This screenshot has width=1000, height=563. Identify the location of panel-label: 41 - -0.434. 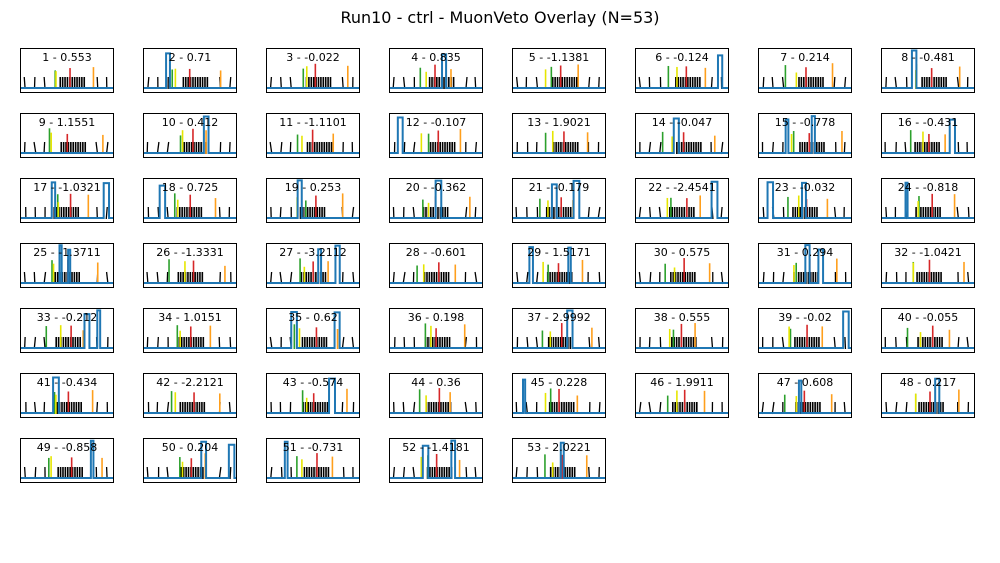
(67, 382).